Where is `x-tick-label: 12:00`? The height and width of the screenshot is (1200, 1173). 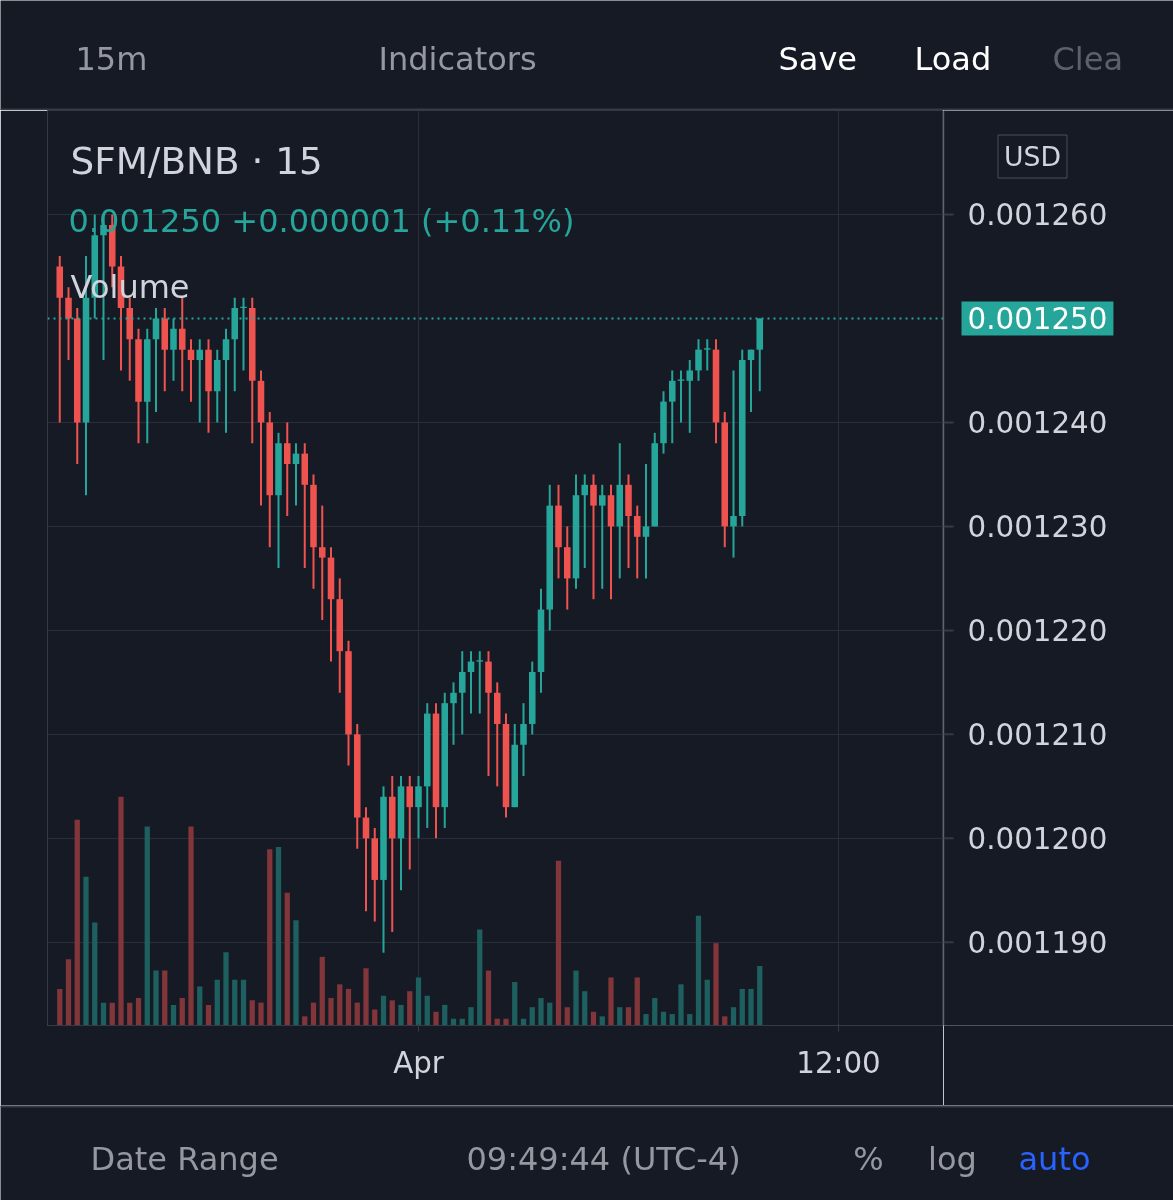
x-tick-label: 12:00 is located at coordinates (838, 1062).